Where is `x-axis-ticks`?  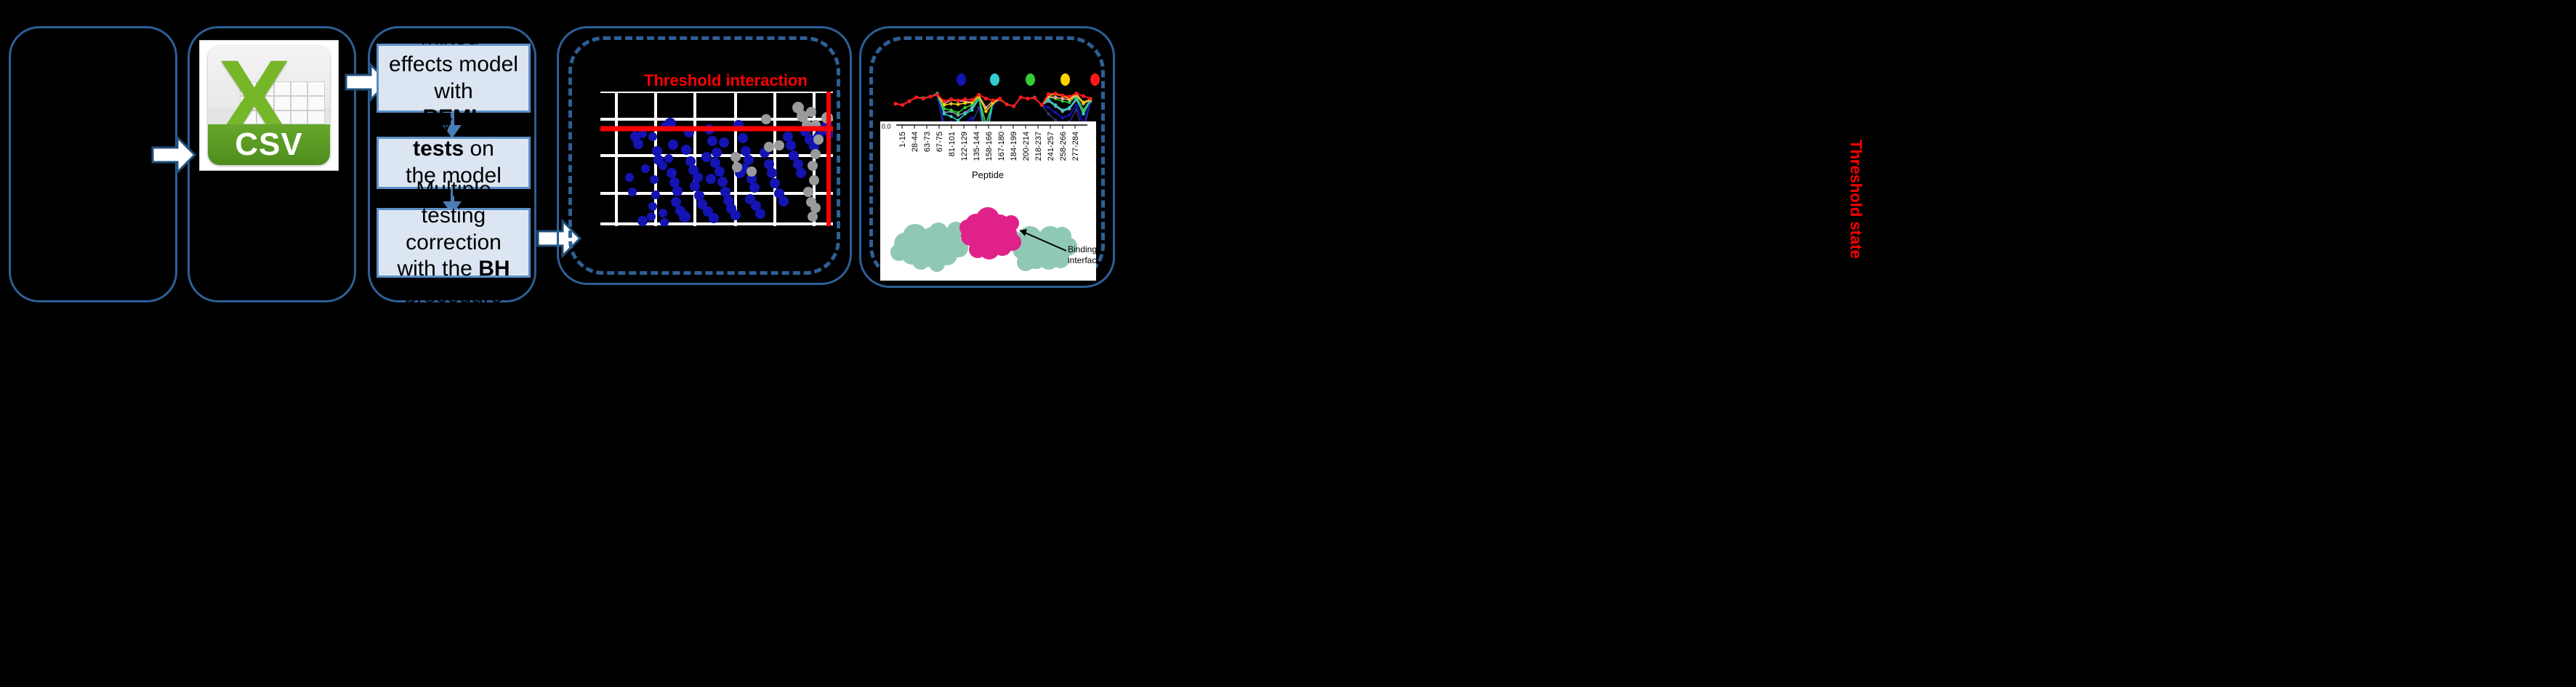
x-axis-ticks is located at coordinates (988, 127).